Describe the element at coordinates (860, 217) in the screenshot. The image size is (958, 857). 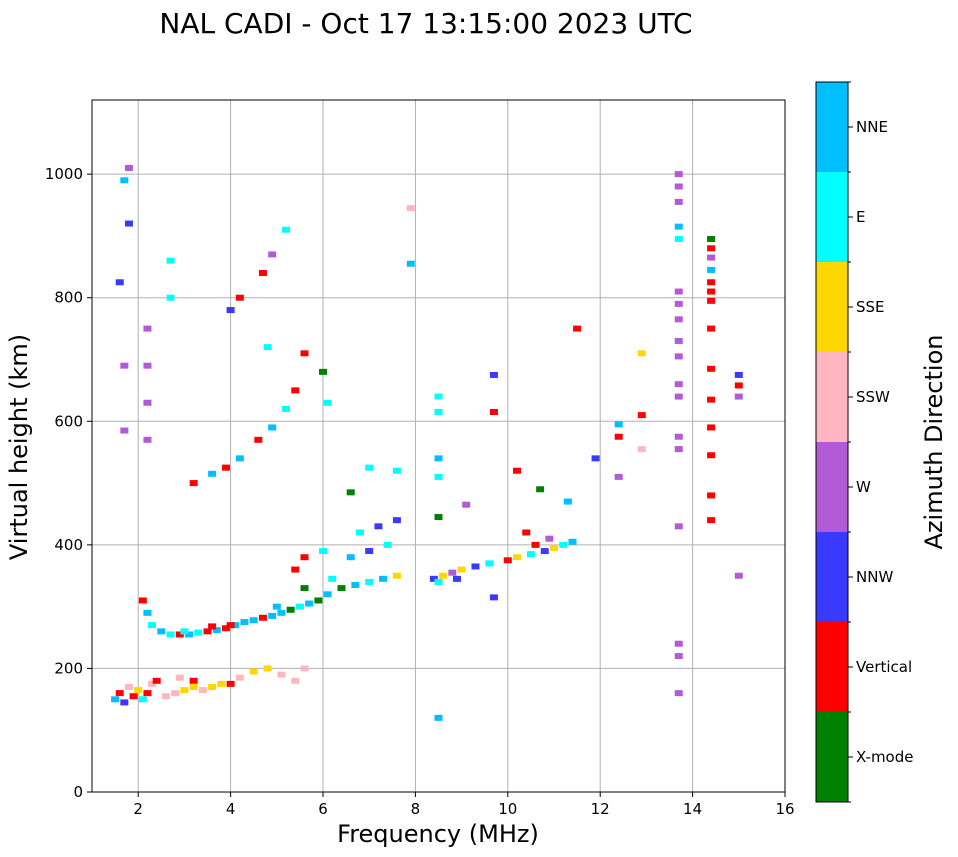
I see `colorbar-tick-label: E` at that location.